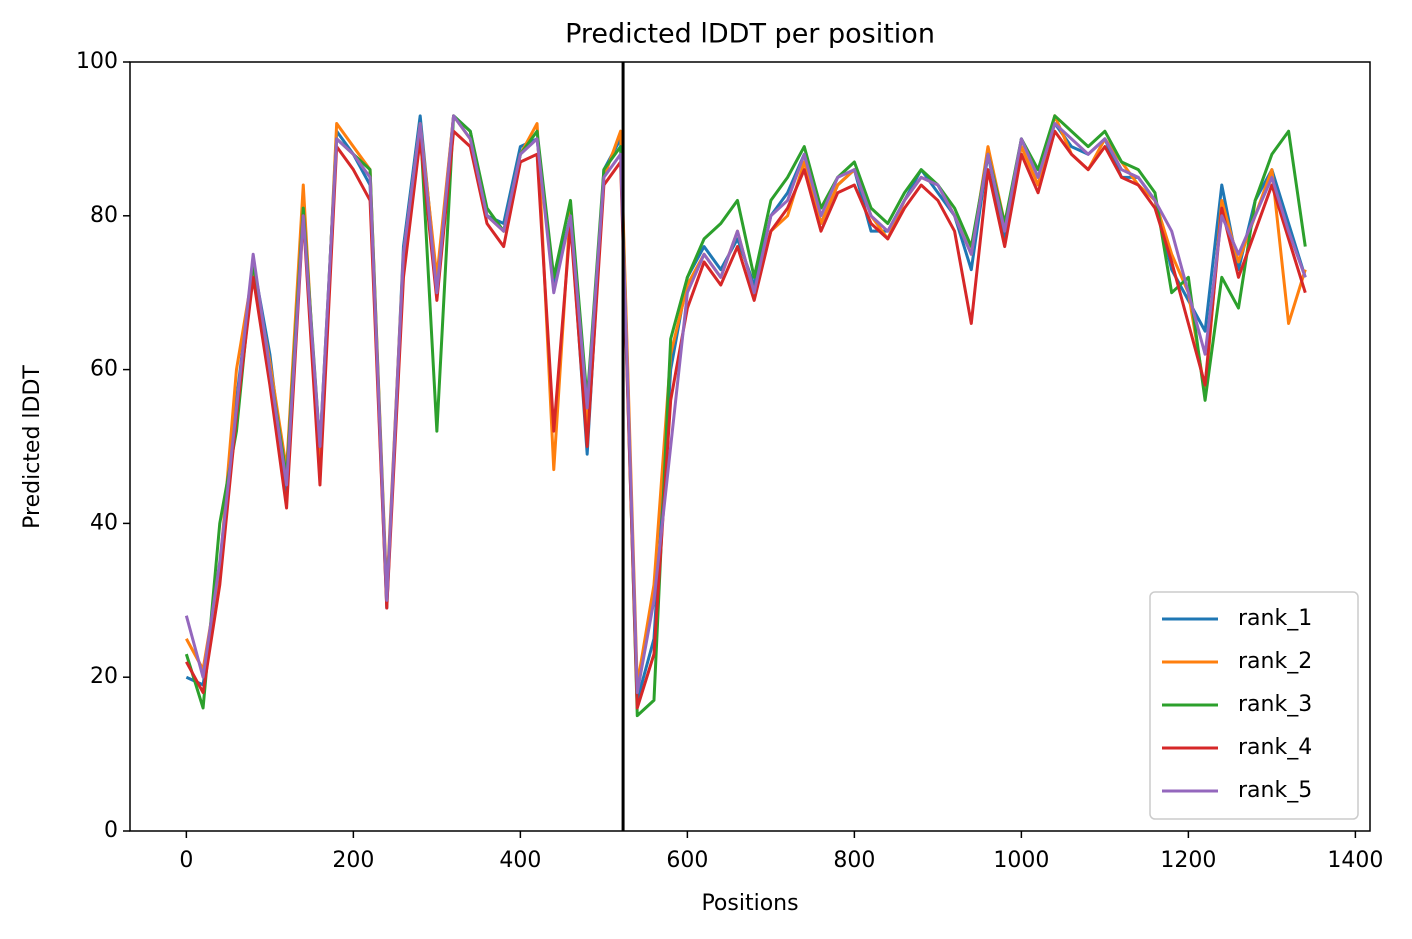 The width and height of the screenshot is (1412, 939). What do you see at coordinates (854, 860) in the screenshot?
I see `x-tick-label: 800` at bounding box center [854, 860].